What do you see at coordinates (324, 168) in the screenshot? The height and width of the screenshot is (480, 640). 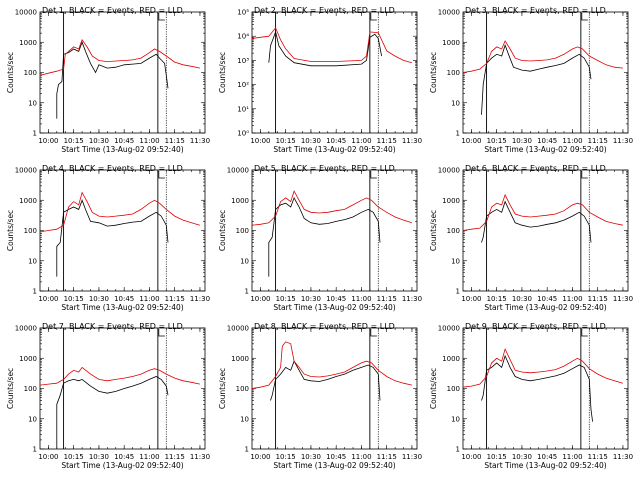 I see `chart-title: Det 5, BLACK = Events, RED = LLD` at bounding box center [324, 168].